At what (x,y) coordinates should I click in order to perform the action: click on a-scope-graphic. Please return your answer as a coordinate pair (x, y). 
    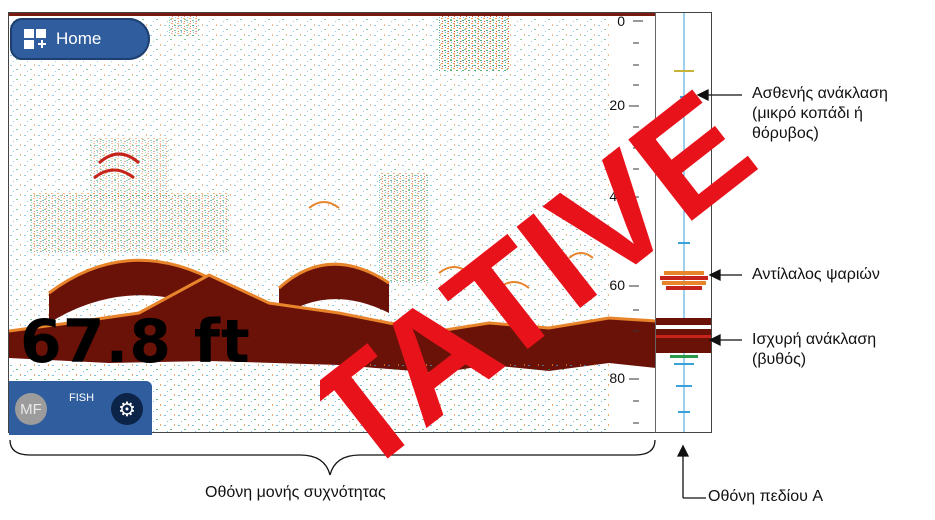
    Looking at the image, I should click on (683, 222).